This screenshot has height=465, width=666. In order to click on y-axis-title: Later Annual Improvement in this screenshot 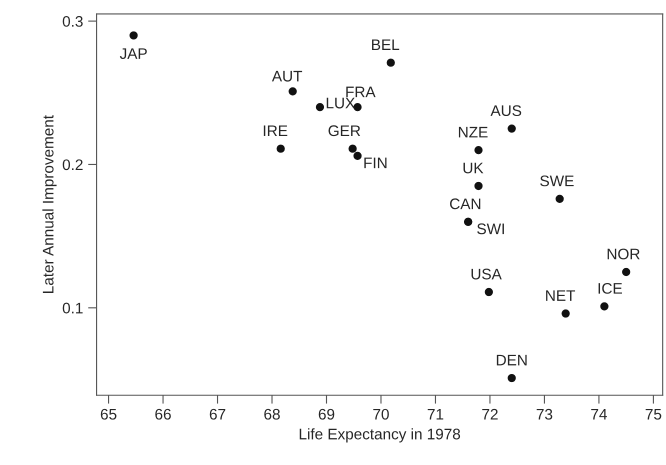, I will do `click(49, 204)`.